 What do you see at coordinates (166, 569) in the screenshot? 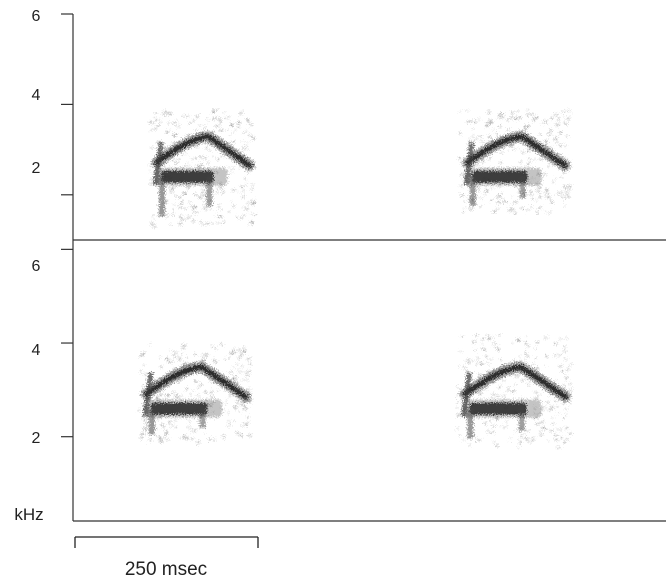
I see `time-scale-label: 250 msec` at bounding box center [166, 569].